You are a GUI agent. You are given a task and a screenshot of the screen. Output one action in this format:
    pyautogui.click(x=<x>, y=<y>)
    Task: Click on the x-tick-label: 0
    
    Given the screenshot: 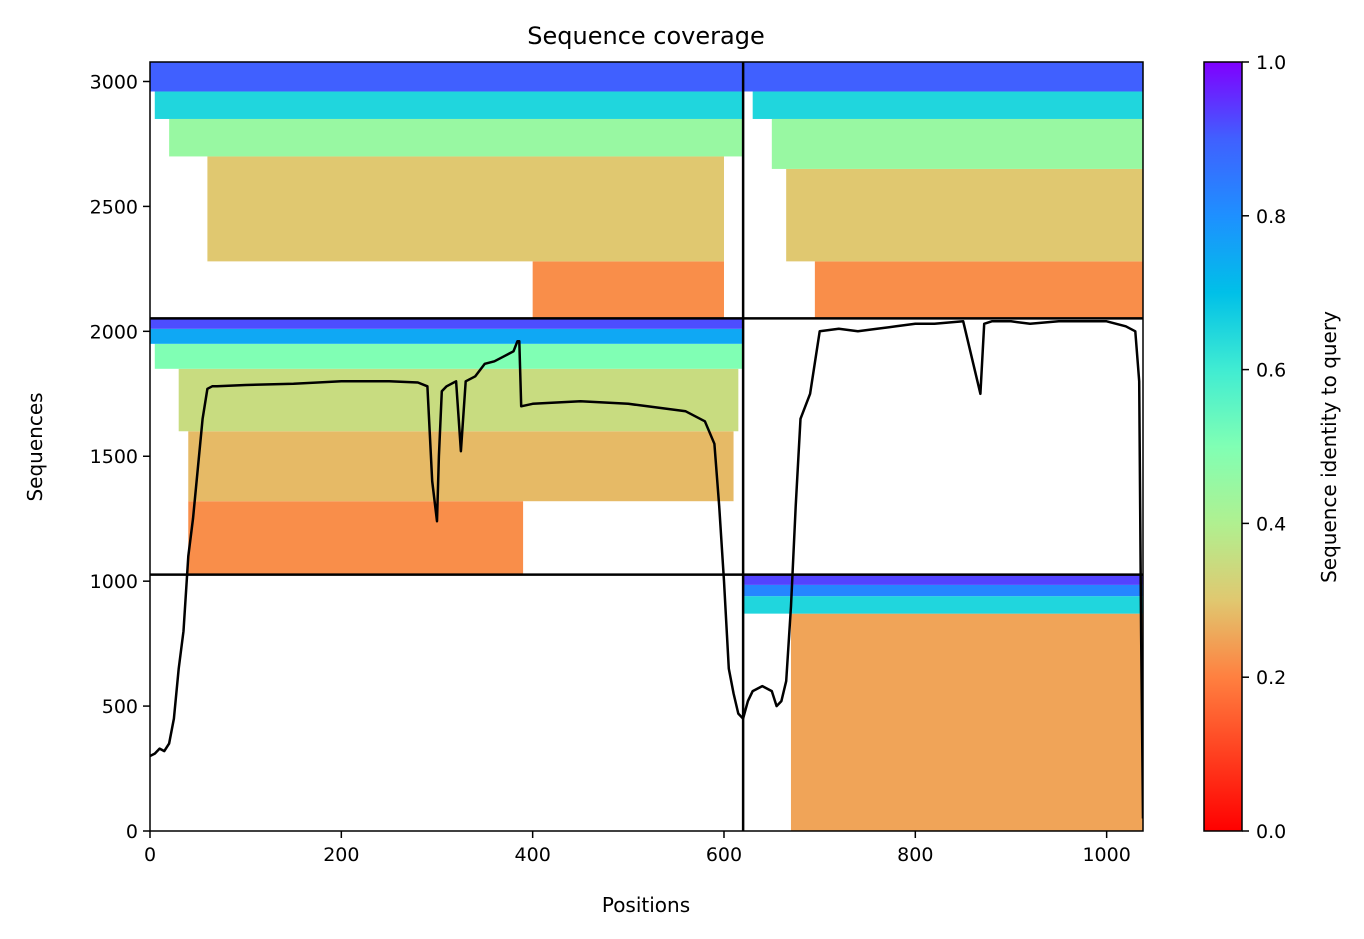 What is the action you would take?
    pyautogui.click(x=150, y=855)
    